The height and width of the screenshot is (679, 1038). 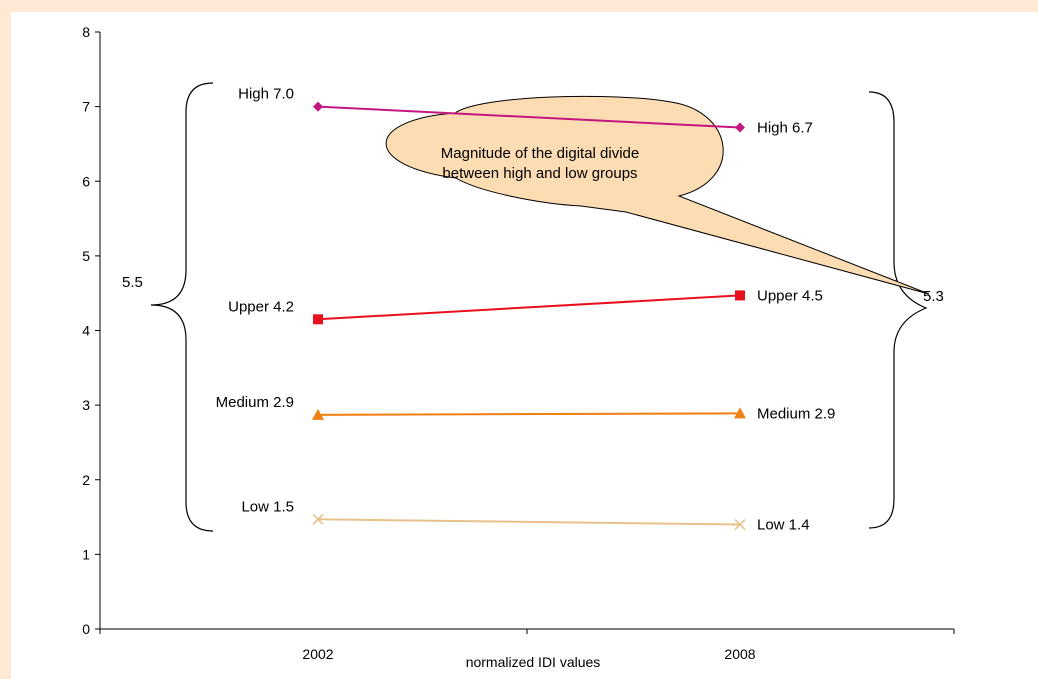 I want to click on marker-upper-2002, so click(x=318, y=319).